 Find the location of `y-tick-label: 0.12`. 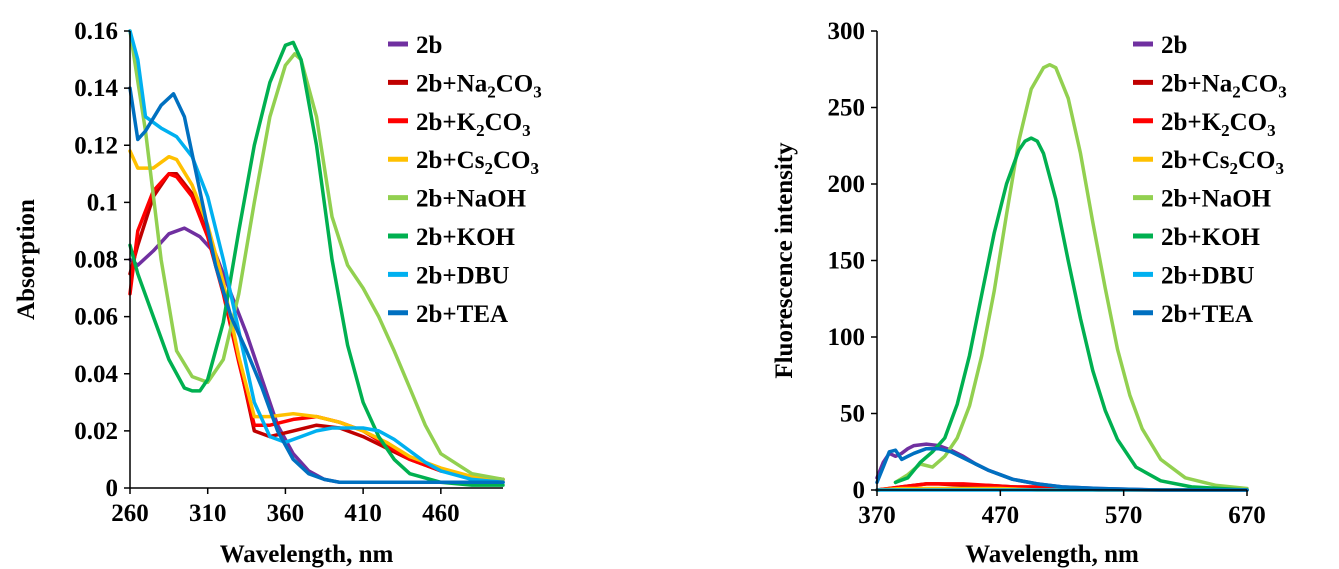

y-tick-label: 0.12 is located at coordinates (96, 145).